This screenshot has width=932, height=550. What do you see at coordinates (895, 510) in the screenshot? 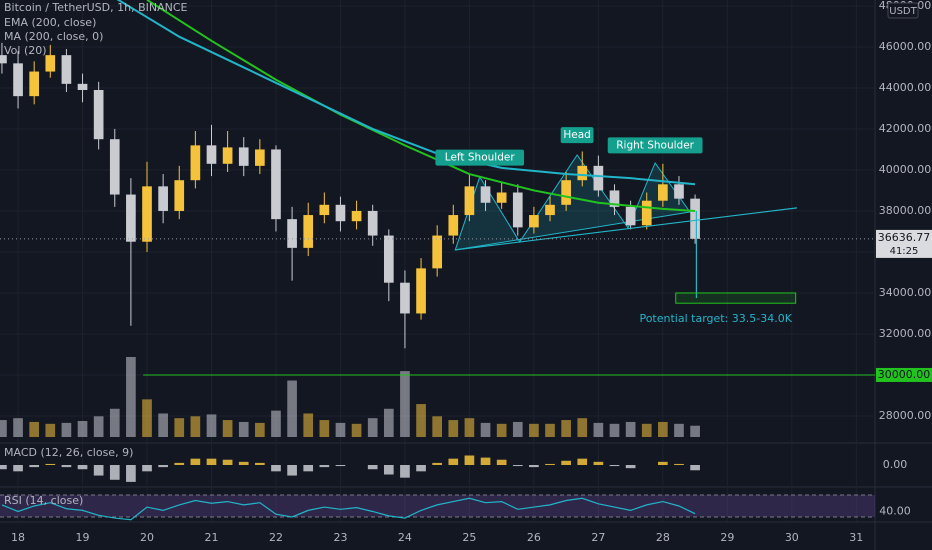
I see `rsi-tick-label: 40.00` at bounding box center [895, 510].